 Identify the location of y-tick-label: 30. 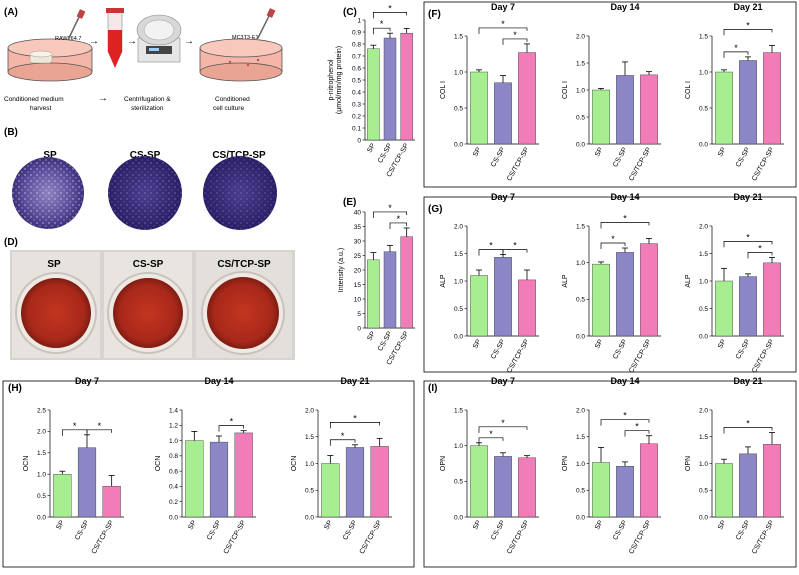
(358, 241).